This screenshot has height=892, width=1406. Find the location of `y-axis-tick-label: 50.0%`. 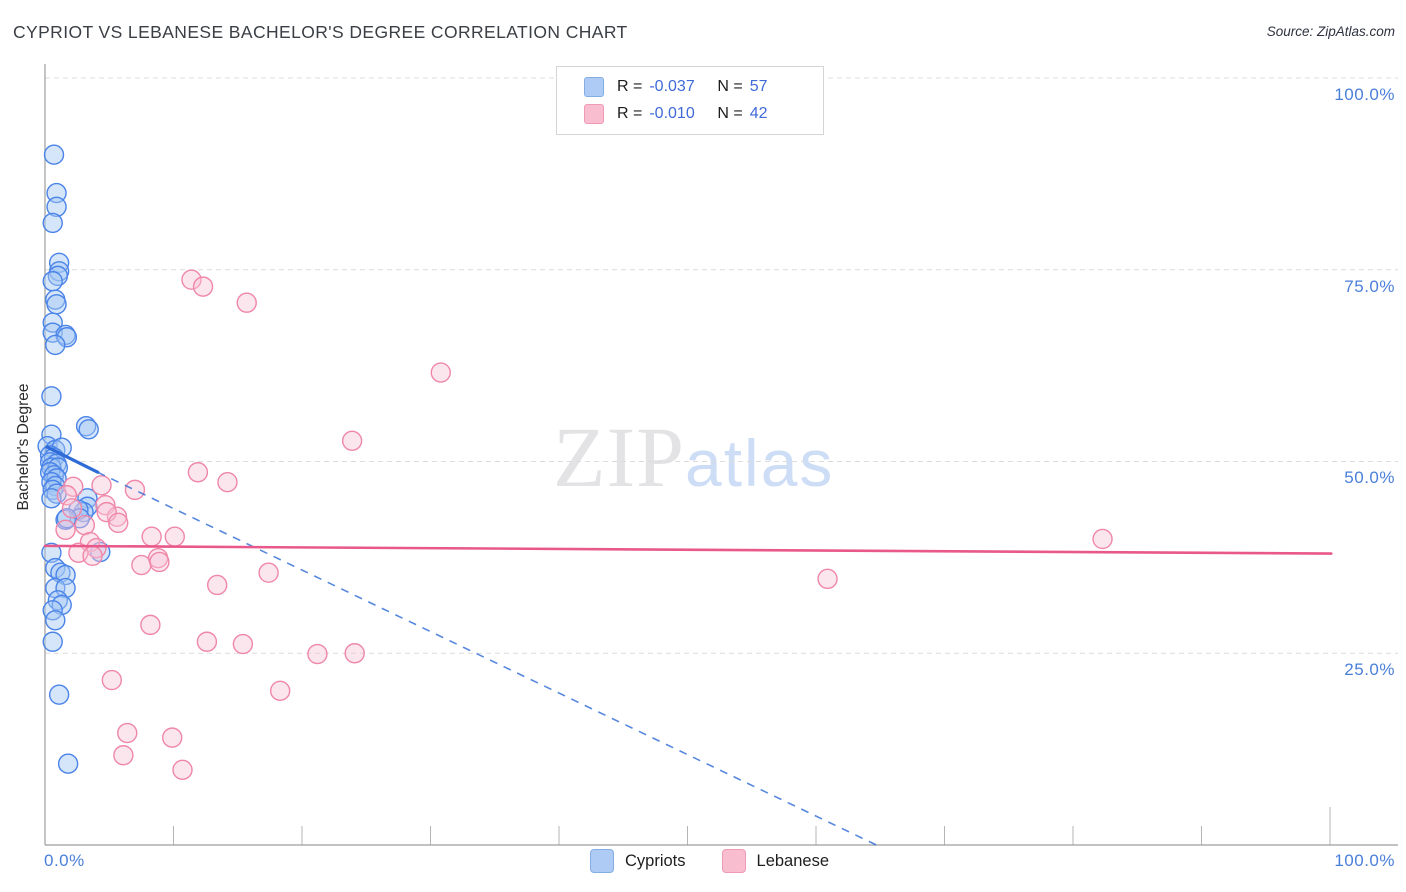

y-axis-tick-label: 50.0% is located at coordinates (1369, 477).